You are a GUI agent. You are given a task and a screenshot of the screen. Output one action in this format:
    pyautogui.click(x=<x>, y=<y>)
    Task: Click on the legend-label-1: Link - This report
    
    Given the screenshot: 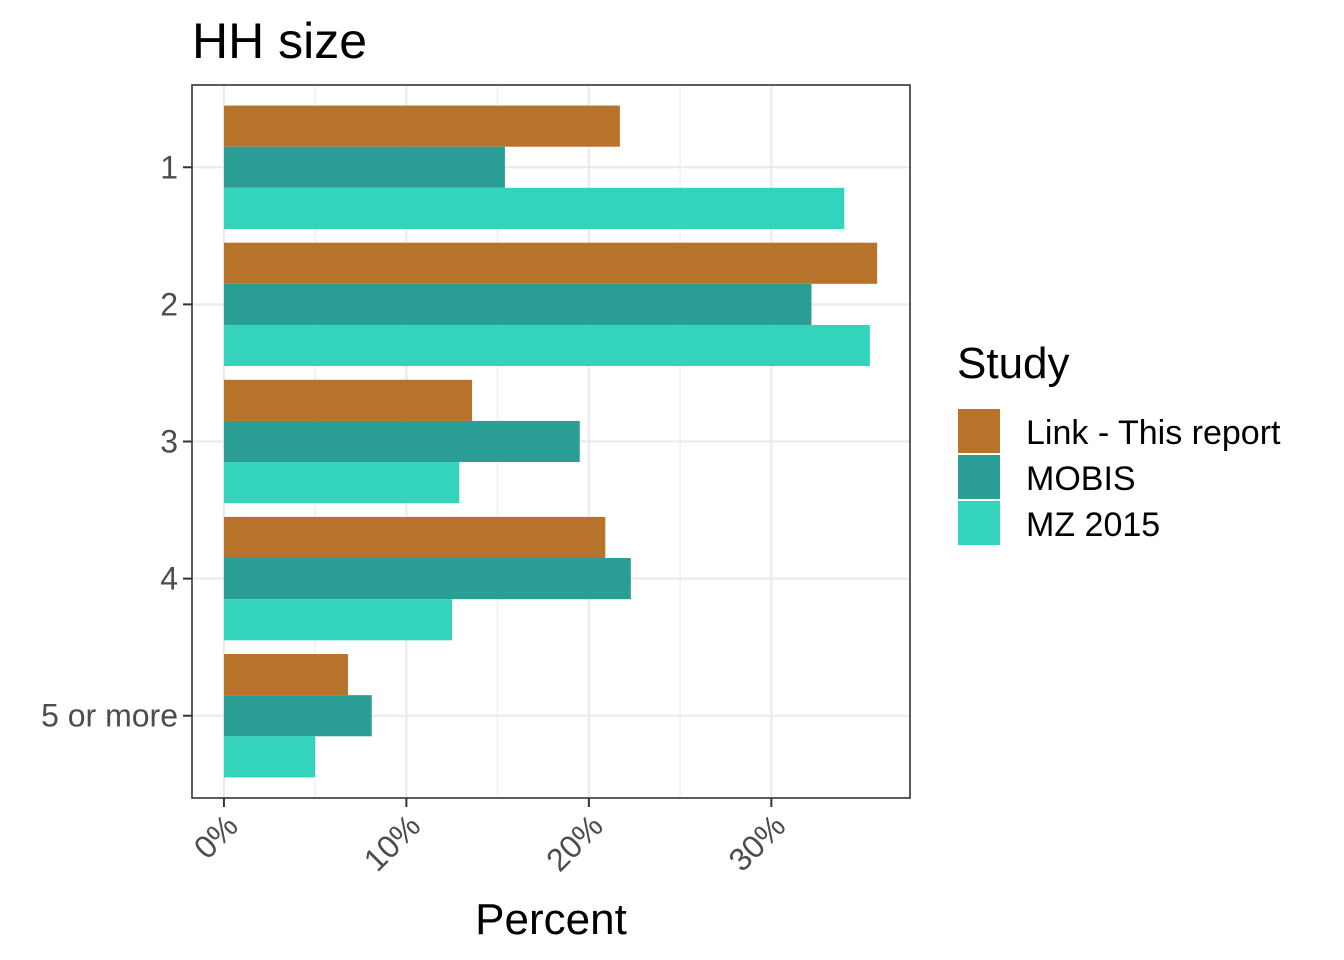 What is the action you would take?
    pyautogui.click(x=1153, y=433)
    